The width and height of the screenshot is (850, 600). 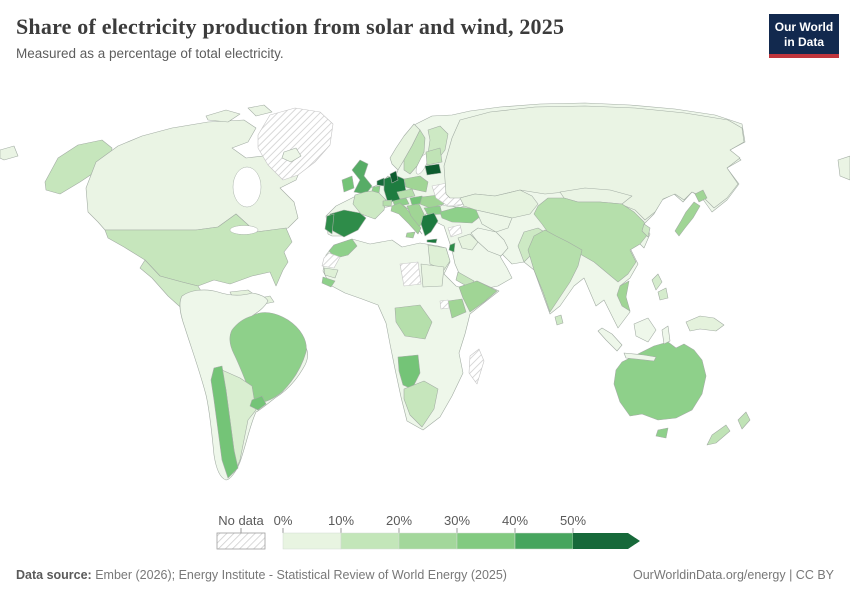 What do you see at coordinates (241, 541) in the screenshot?
I see `legend-no-data-swatch` at bounding box center [241, 541].